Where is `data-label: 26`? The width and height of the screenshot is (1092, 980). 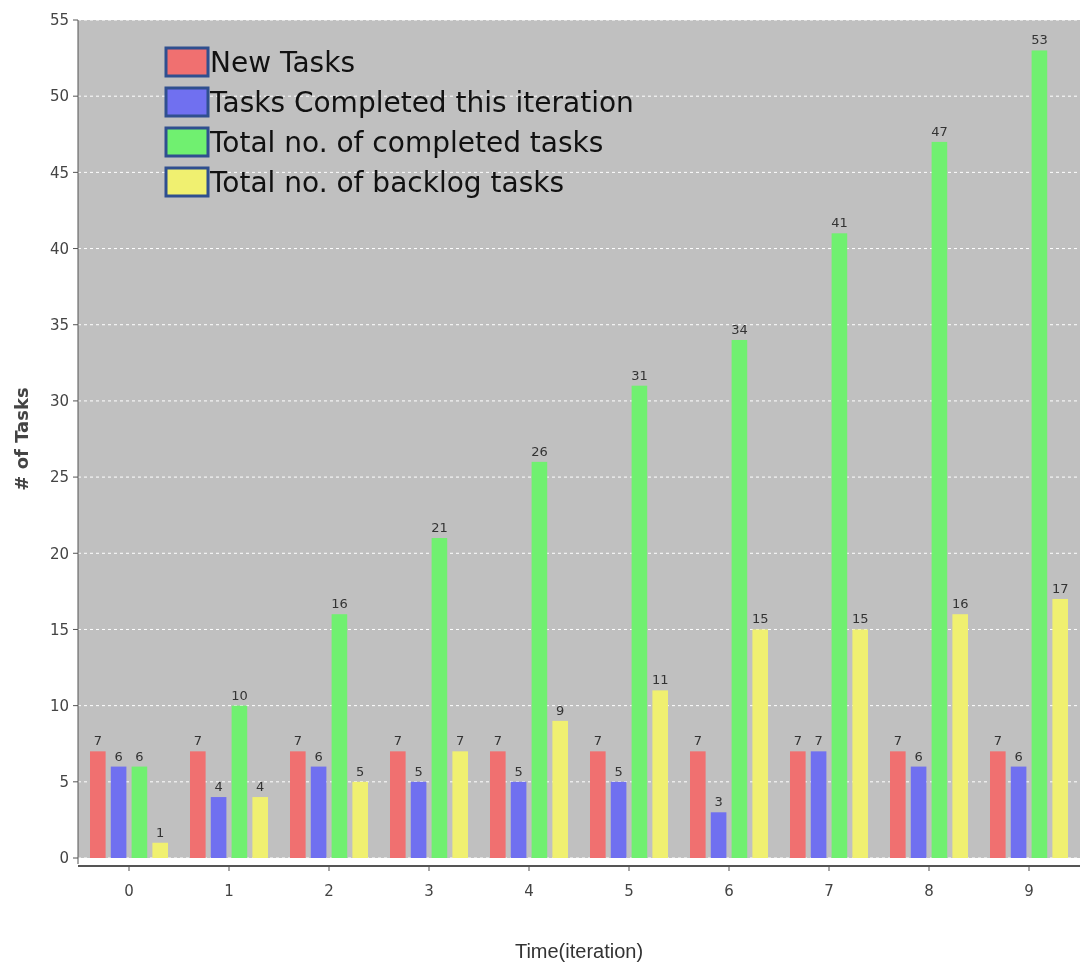
data-label: 26 is located at coordinates (539, 451).